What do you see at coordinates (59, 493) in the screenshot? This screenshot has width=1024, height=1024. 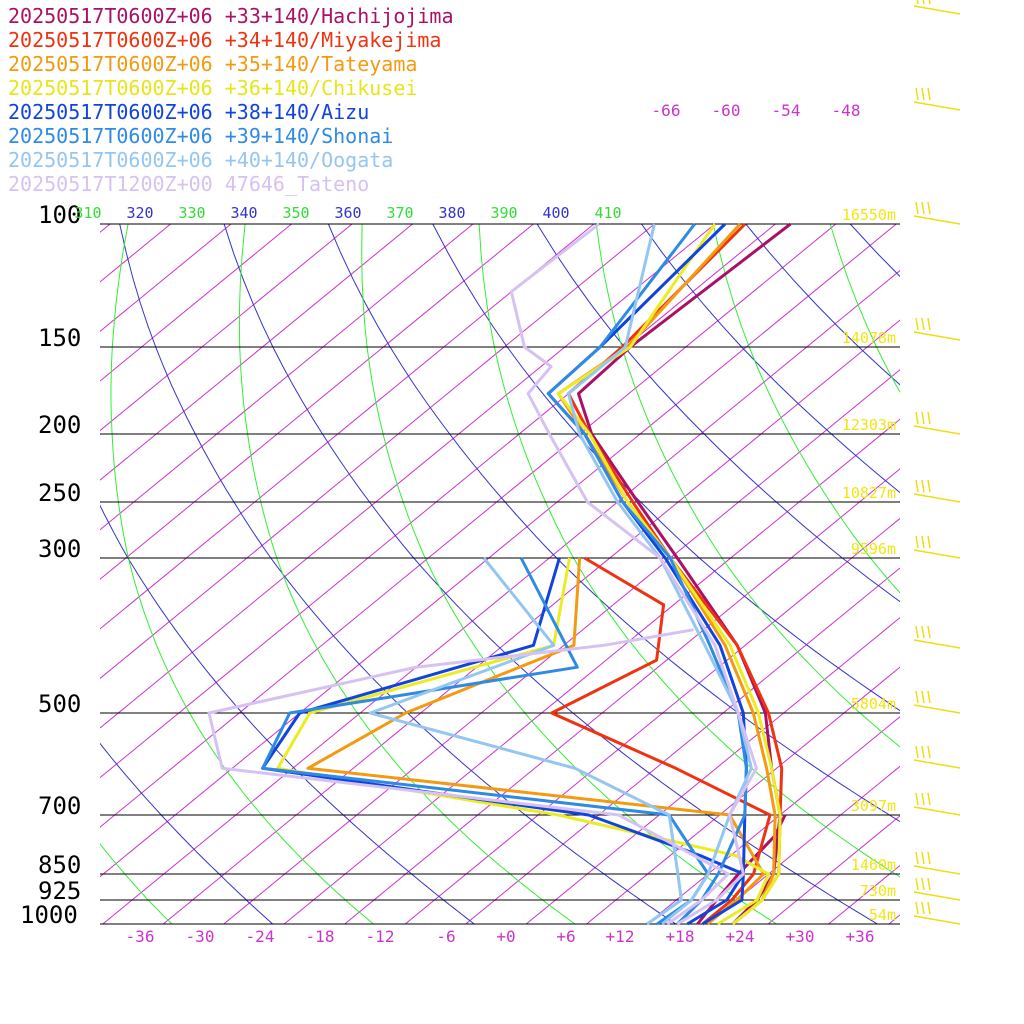 I see `pressure-tick-label: 250` at bounding box center [59, 493].